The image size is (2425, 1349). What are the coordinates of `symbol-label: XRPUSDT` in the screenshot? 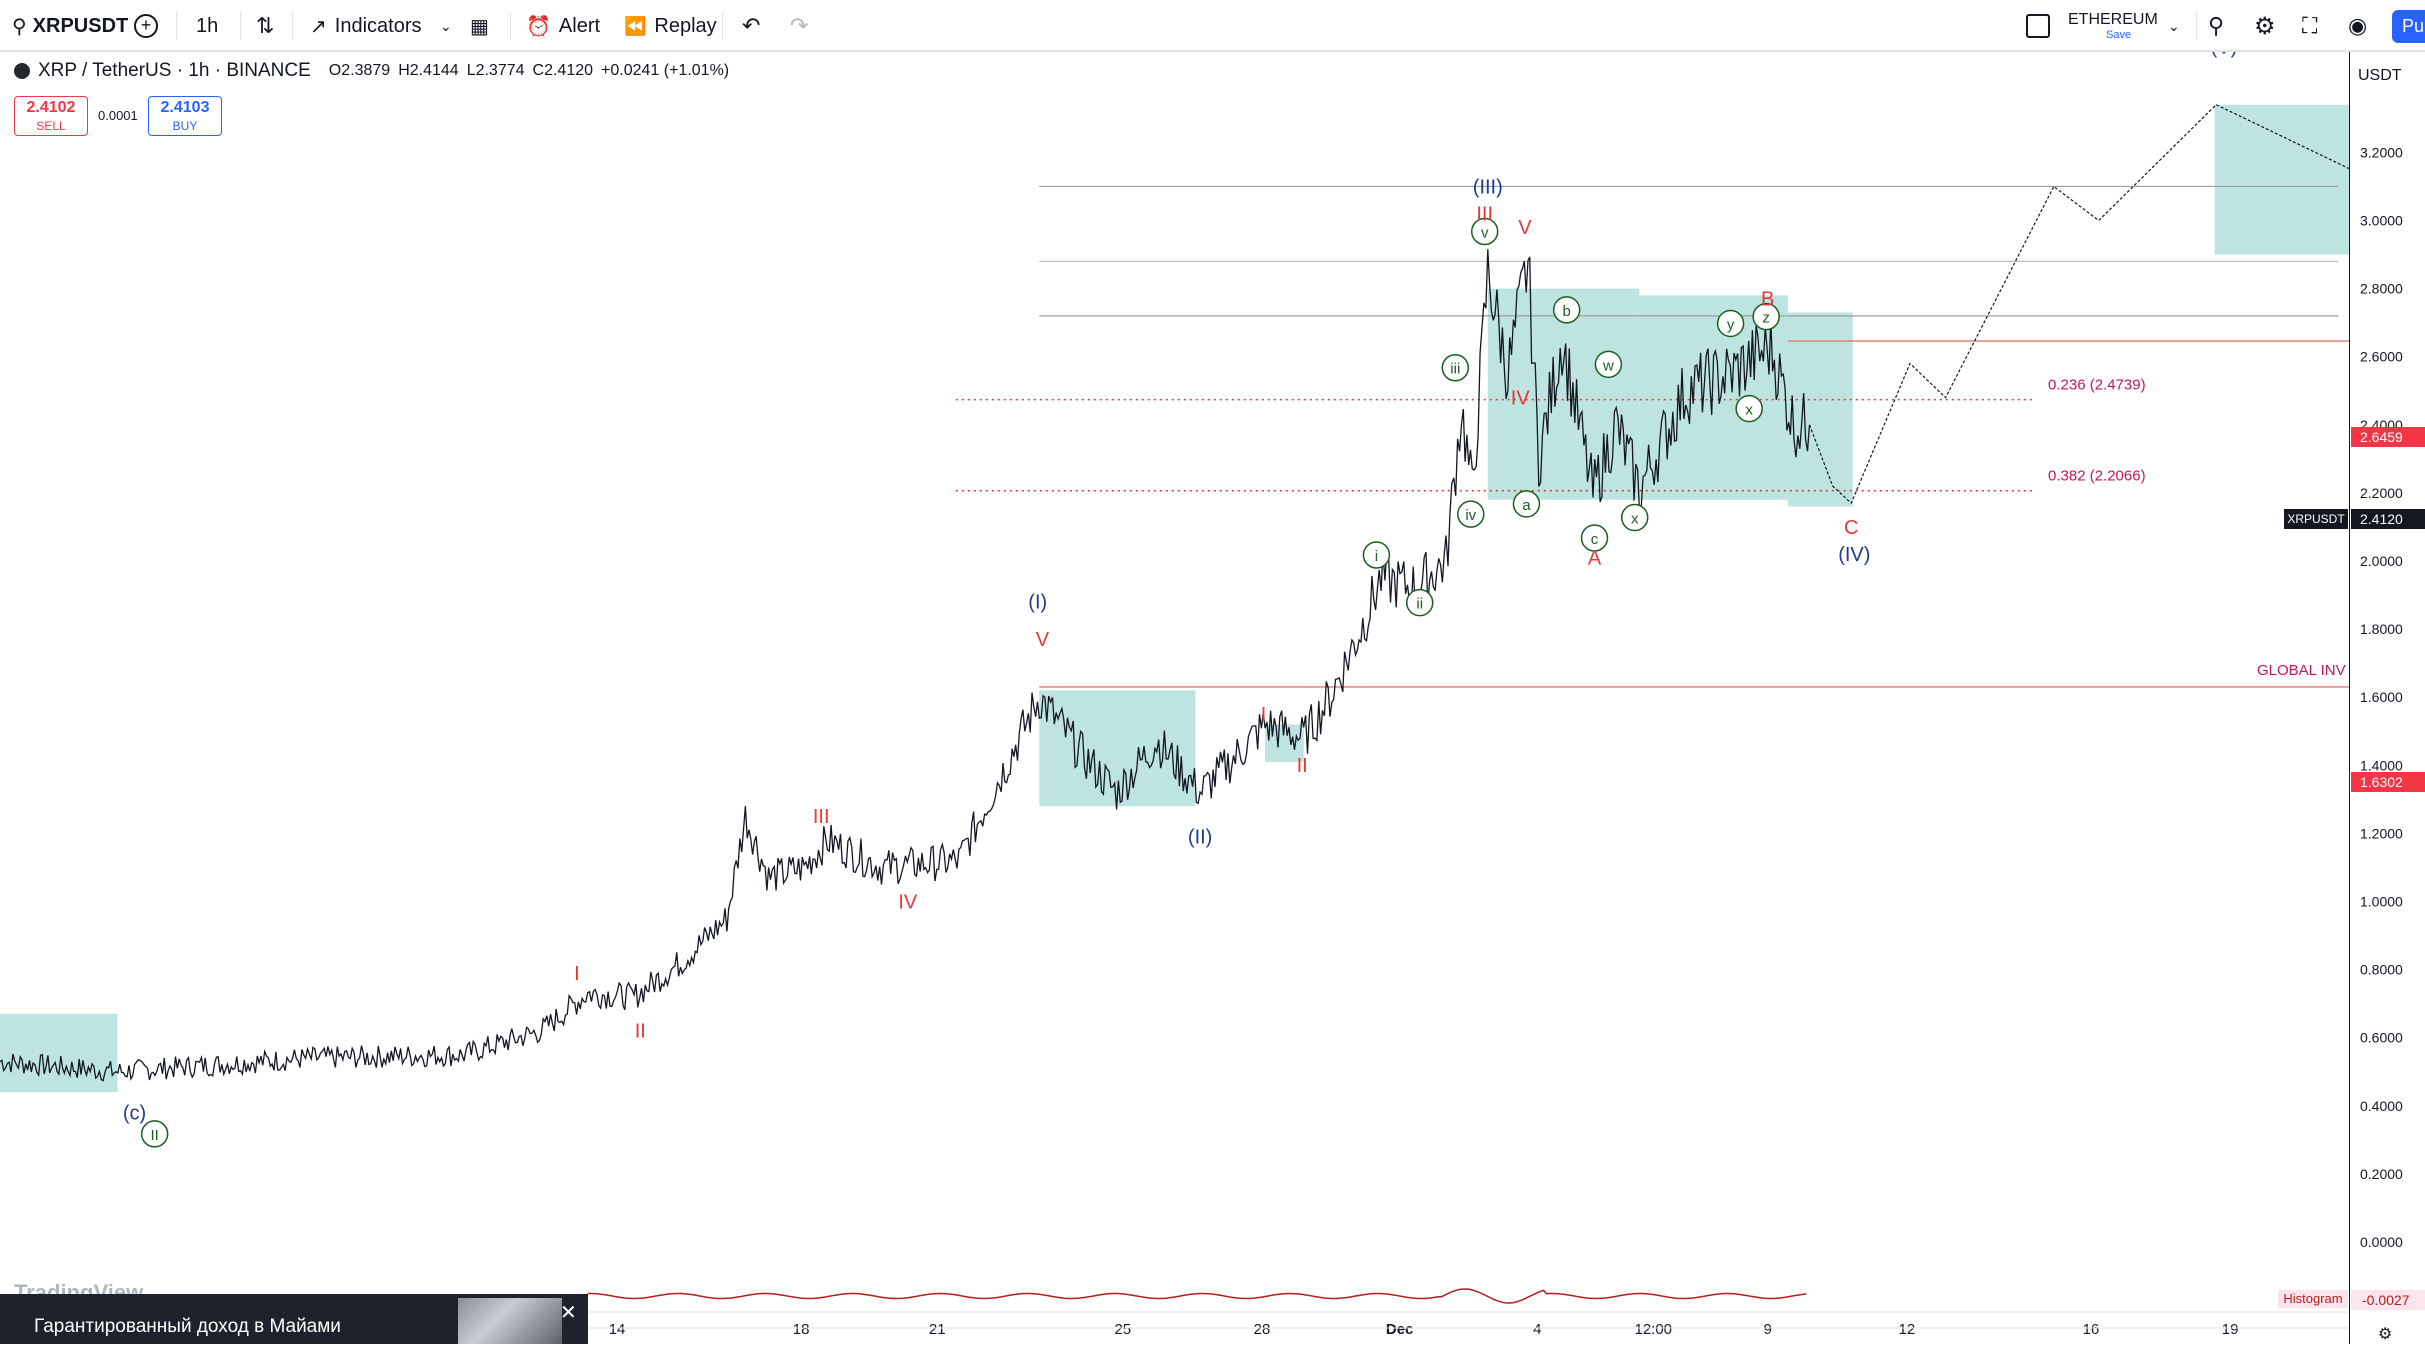 It's located at (80, 25).